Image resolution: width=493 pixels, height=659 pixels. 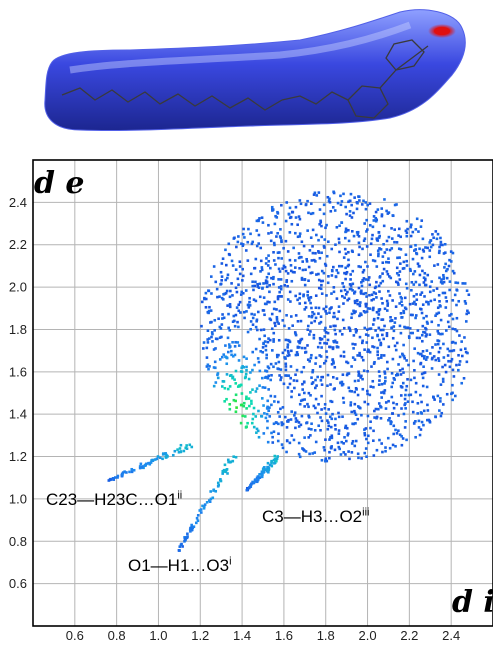 I want to click on density-point-2013, so click(x=276, y=459).